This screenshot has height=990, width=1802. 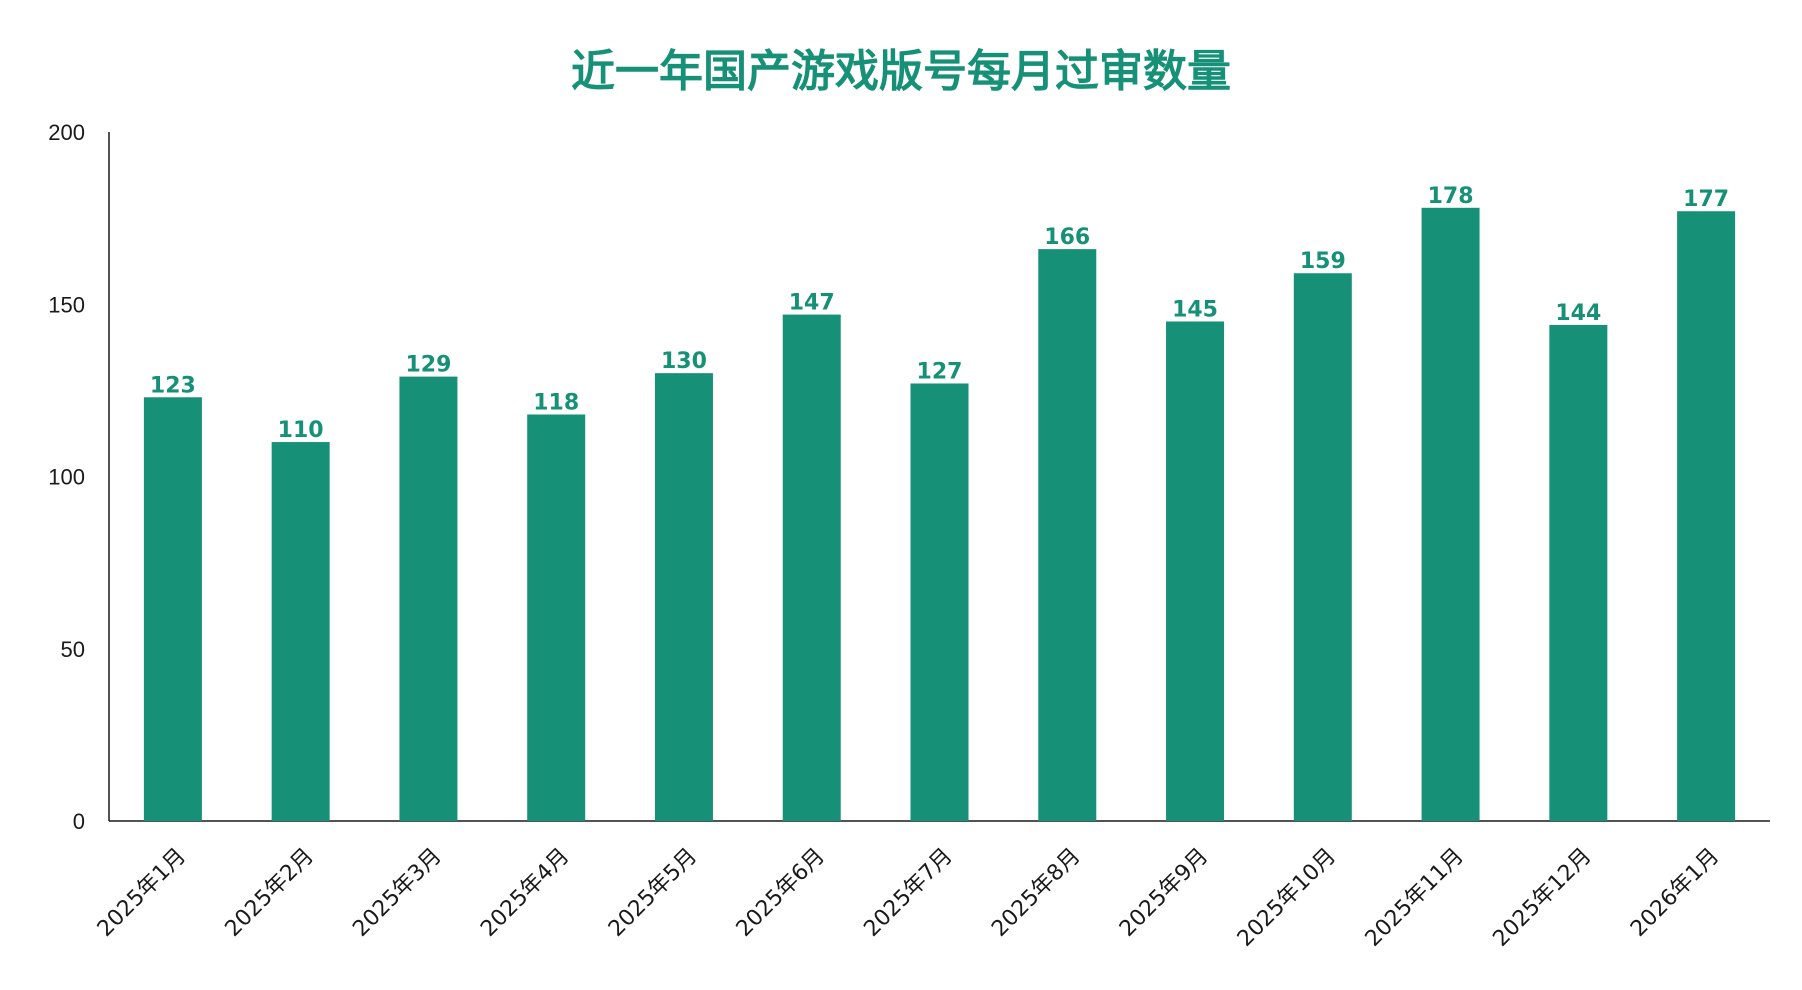 What do you see at coordinates (1706, 199) in the screenshot?
I see `data-label: 177` at bounding box center [1706, 199].